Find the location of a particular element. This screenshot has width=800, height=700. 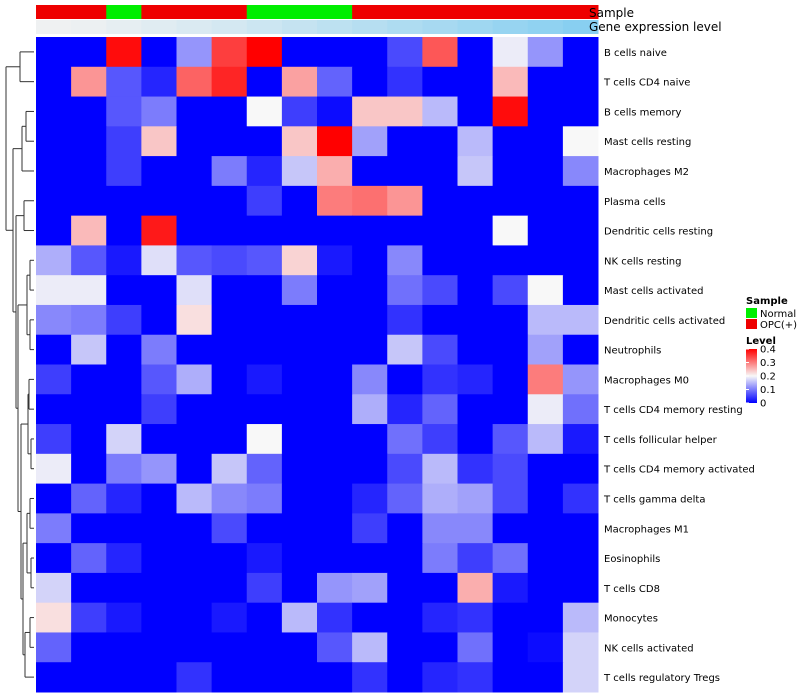

row-label: T cells CD4 memory activated is located at coordinates (679, 470).